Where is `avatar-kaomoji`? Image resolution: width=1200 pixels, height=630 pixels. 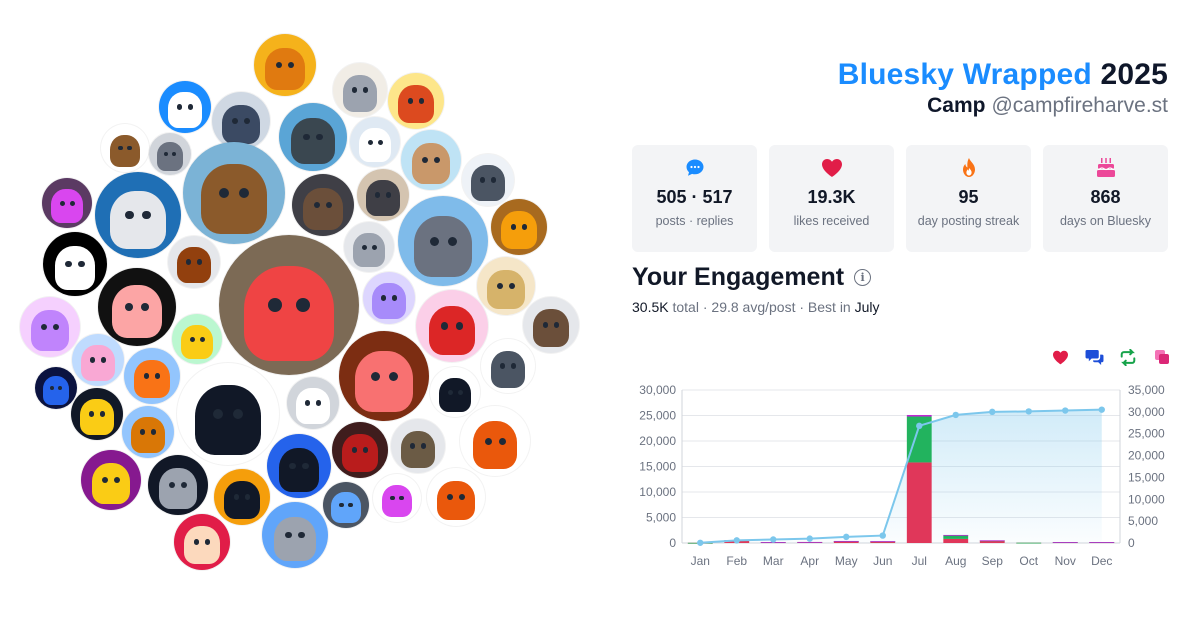
avatar-kaomoji is located at coordinates (75, 264).